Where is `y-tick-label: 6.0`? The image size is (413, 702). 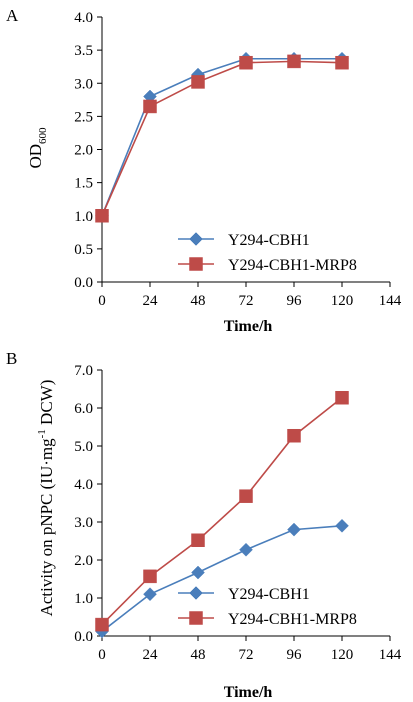
y-tick-label: 6.0 is located at coordinates (83, 409).